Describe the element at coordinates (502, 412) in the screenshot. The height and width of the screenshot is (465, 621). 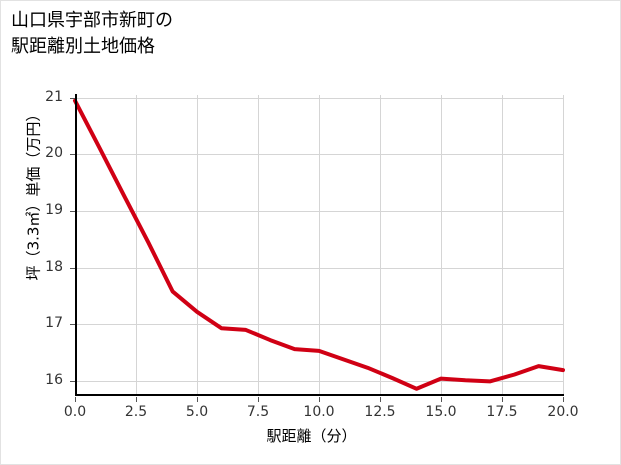
I see `x-tick-label: 17.5` at that location.